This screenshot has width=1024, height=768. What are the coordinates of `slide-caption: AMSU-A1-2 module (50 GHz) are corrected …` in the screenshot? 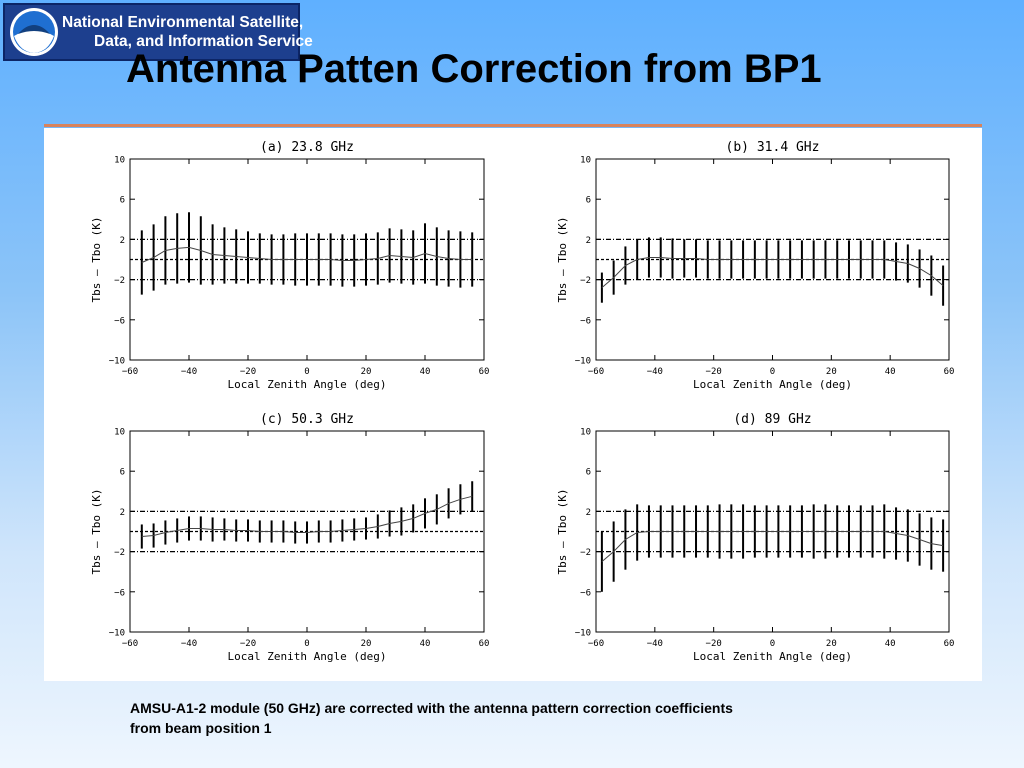 It's located at (525, 718).